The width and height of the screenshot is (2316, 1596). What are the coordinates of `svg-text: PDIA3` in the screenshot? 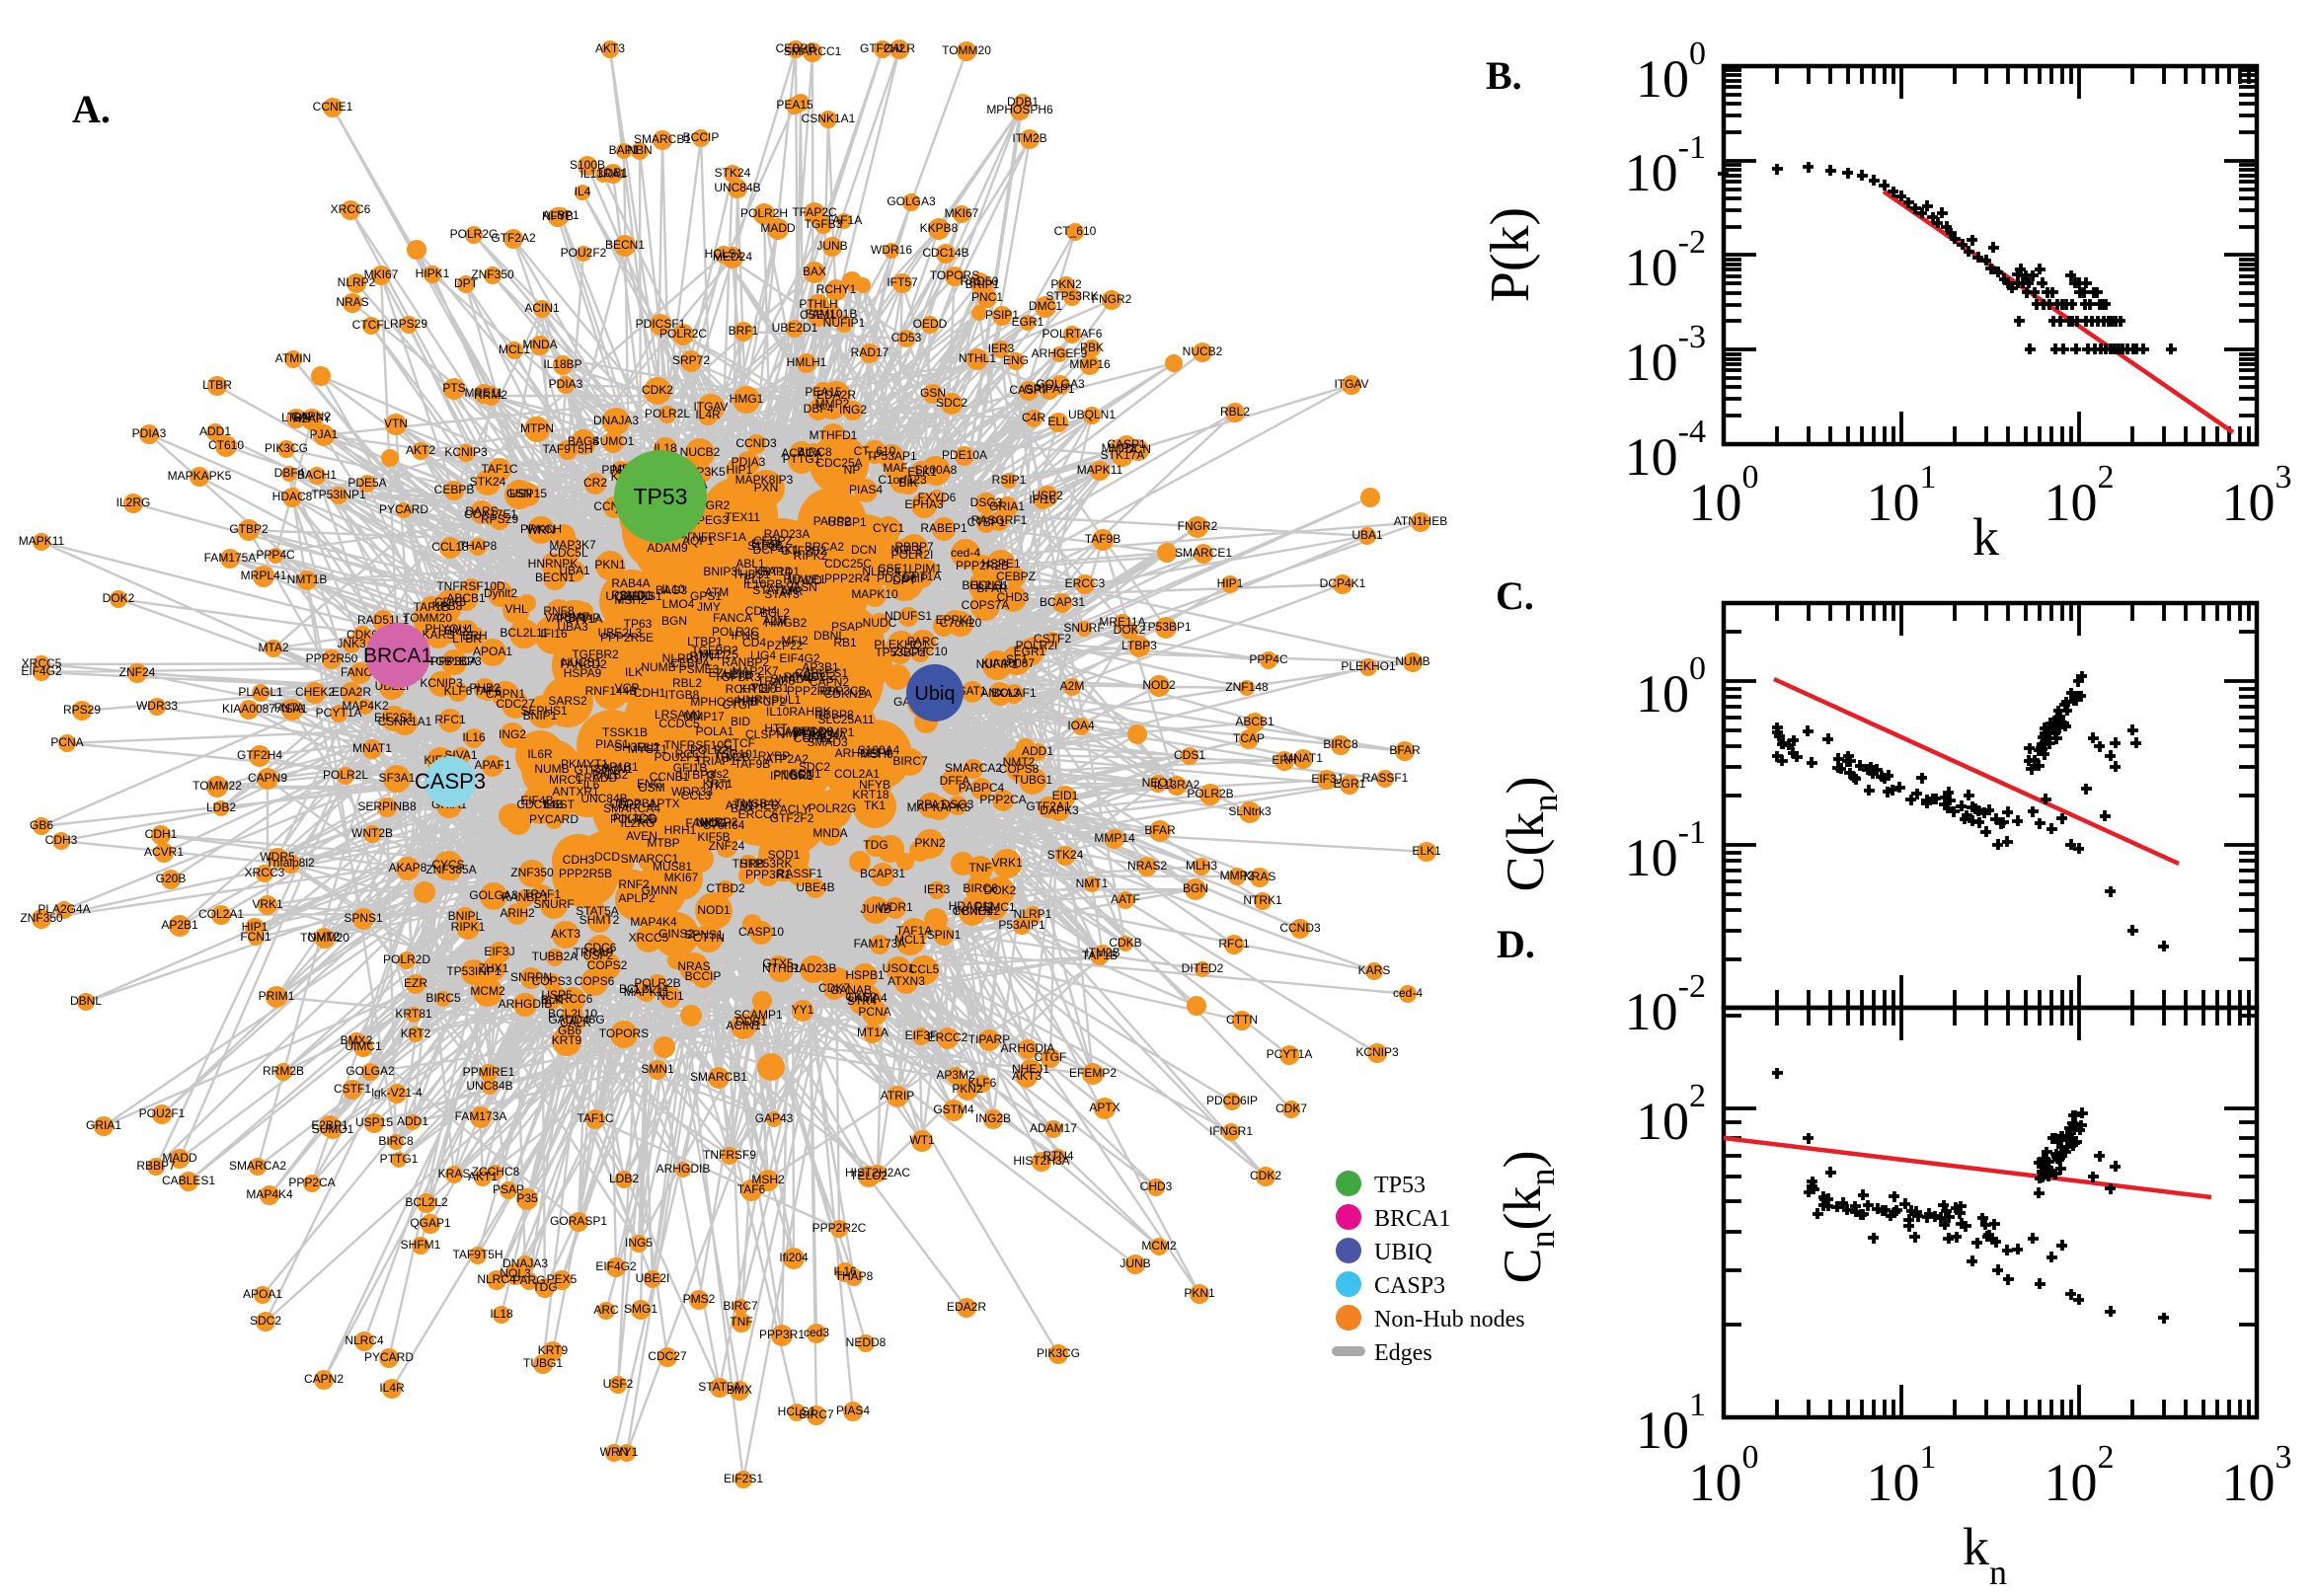 It's located at (150, 433).